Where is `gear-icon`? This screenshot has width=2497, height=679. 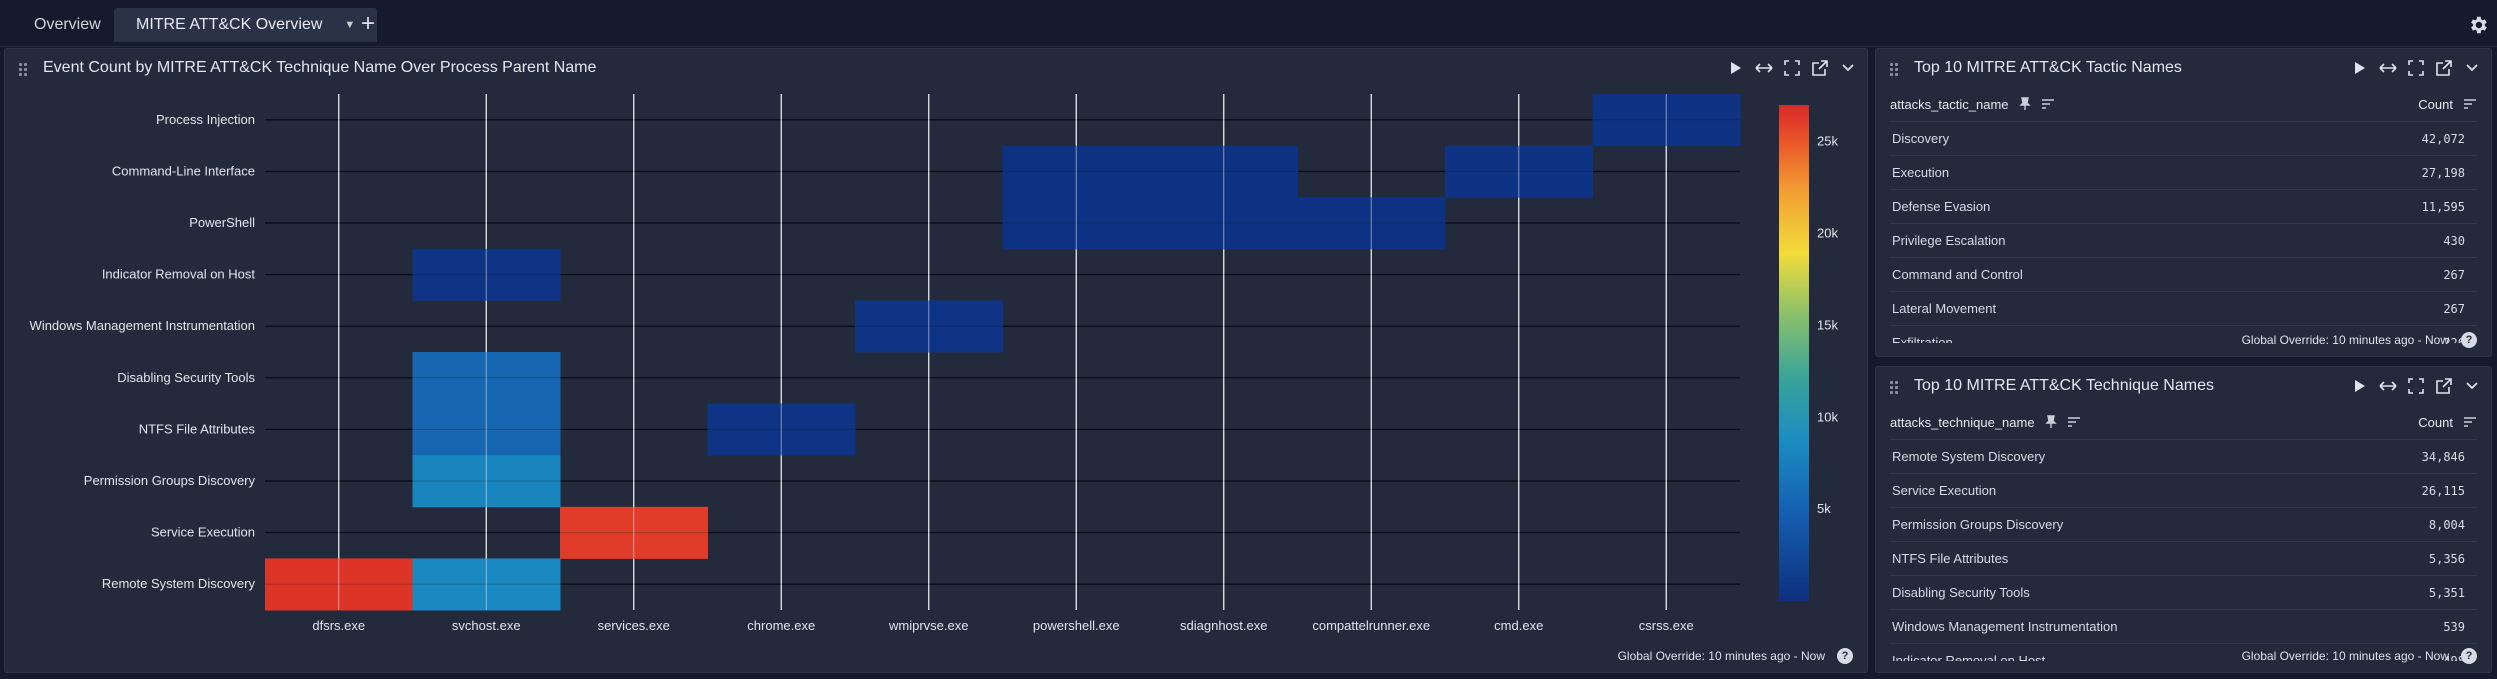
gear-icon is located at coordinates (2478, 25).